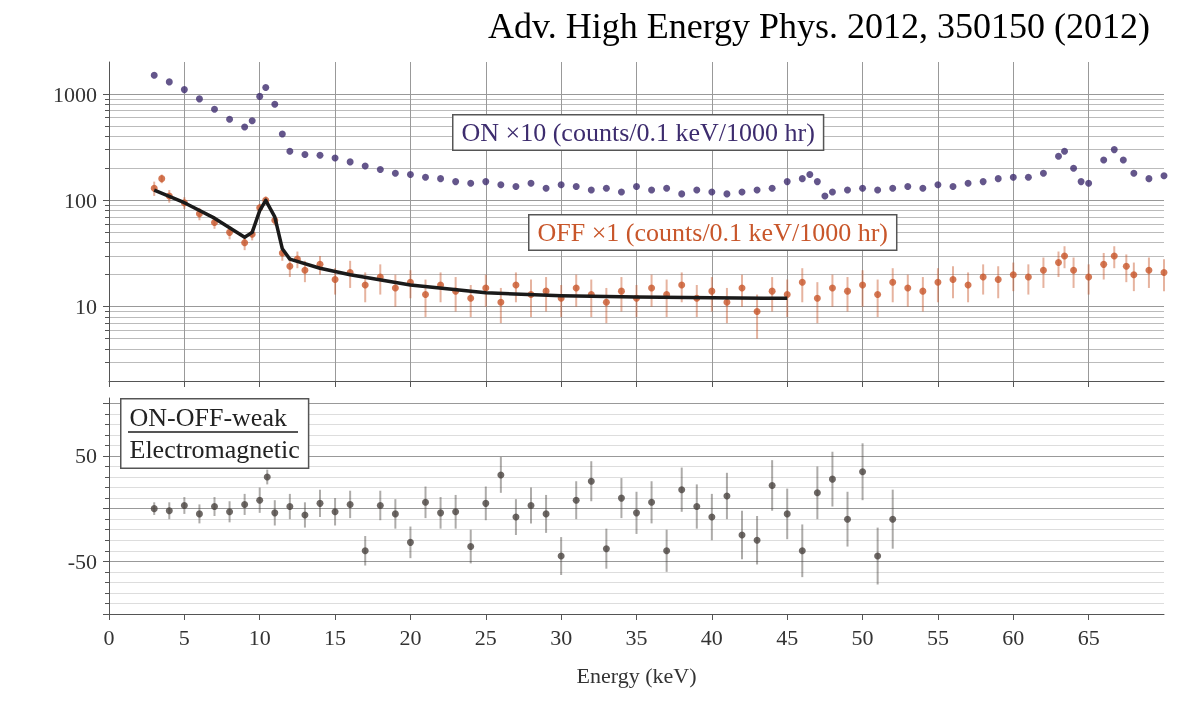 The width and height of the screenshot is (1178, 724). I want to click on x-tick-label: 50, so click(862, 637).